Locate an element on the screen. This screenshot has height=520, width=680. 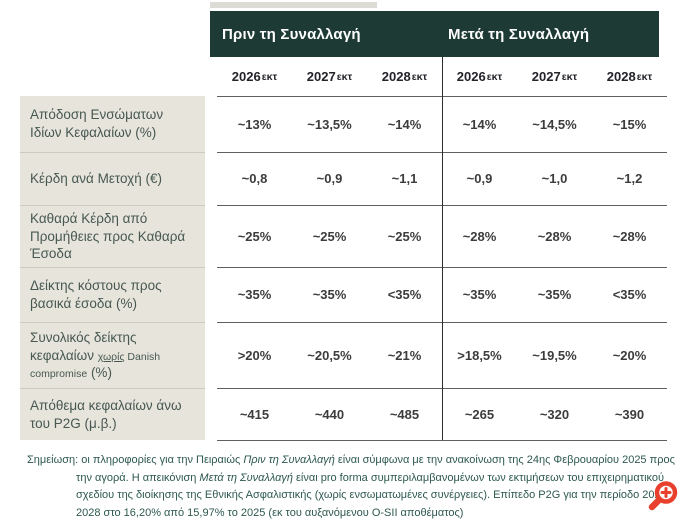
value-cell: ~13,5% is located at coordinates (329, 124).